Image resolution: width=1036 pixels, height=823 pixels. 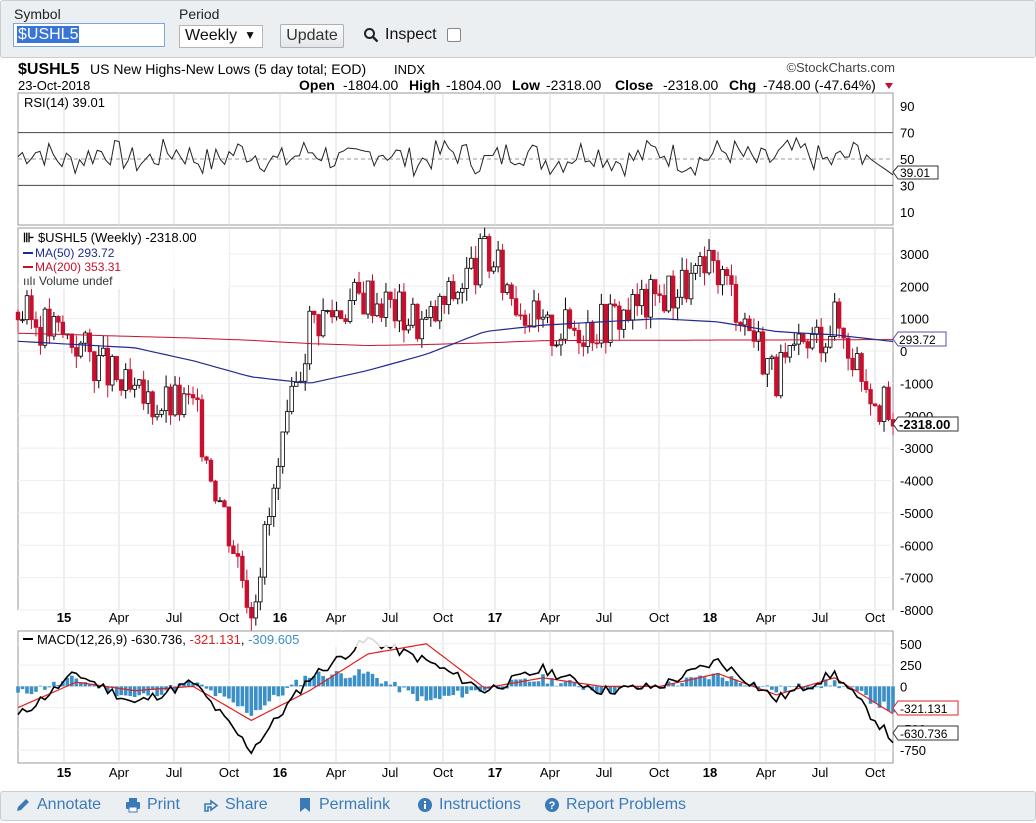 What do you see at coordinates (409, 69) in the screenshot?
I see `header-exchange: INDX` at bounding box center [409, 69].